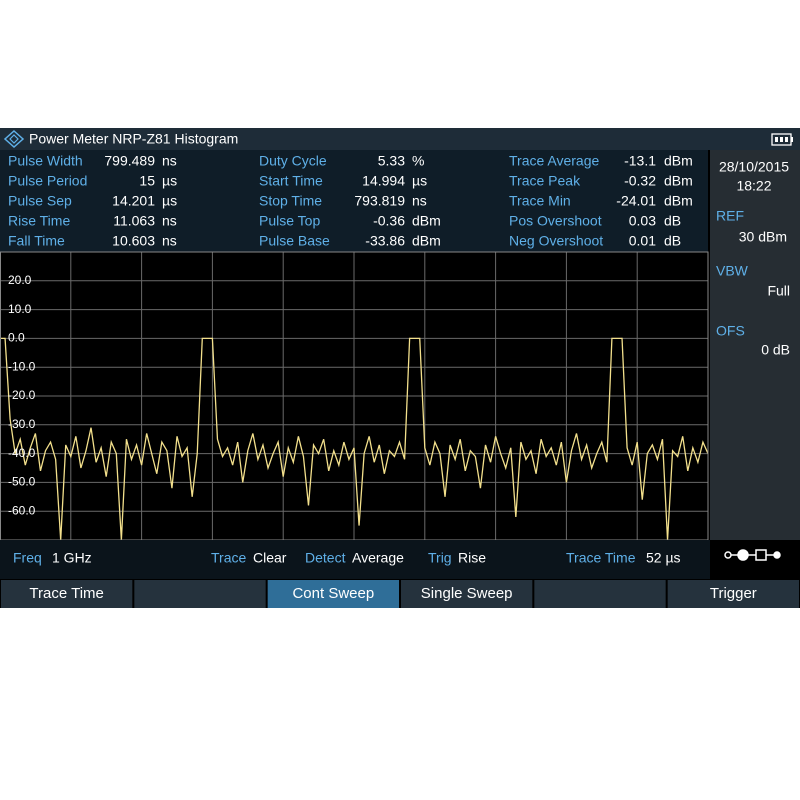  Describe the element at coordinates (730, 331) in the screenshot. I see `ofs-label: OFS` at that location.